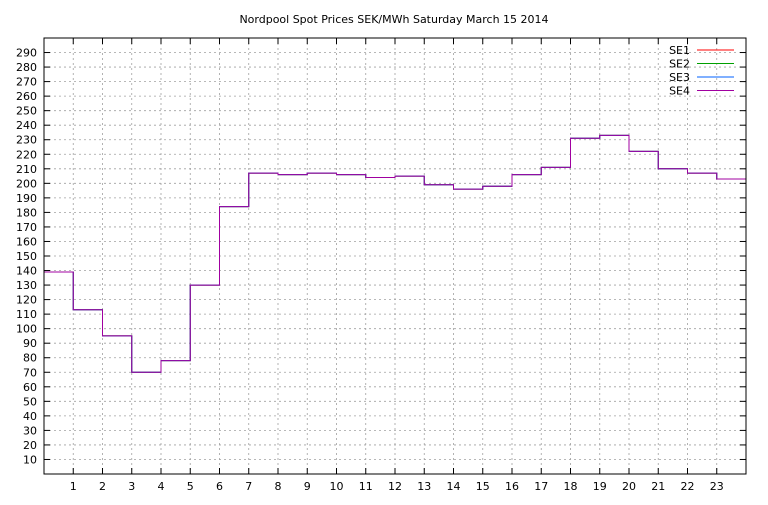  What do you see at coordinates (26, 227) in the screenshot?
I see `y-tick-label: 170` at bounding box center [26, 227].